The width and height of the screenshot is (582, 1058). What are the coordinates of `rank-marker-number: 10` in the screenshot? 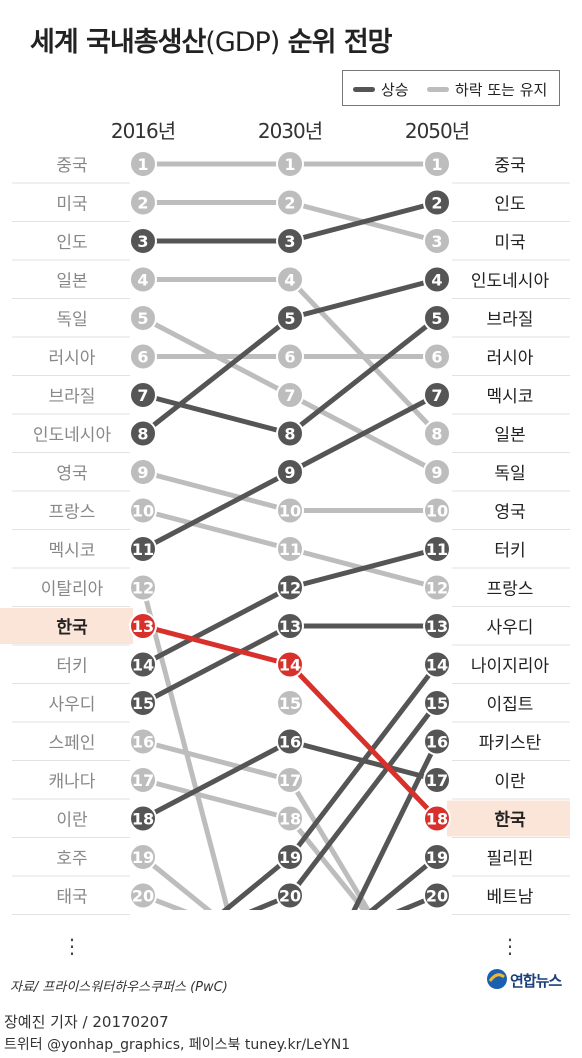 It's located at (143, 511).